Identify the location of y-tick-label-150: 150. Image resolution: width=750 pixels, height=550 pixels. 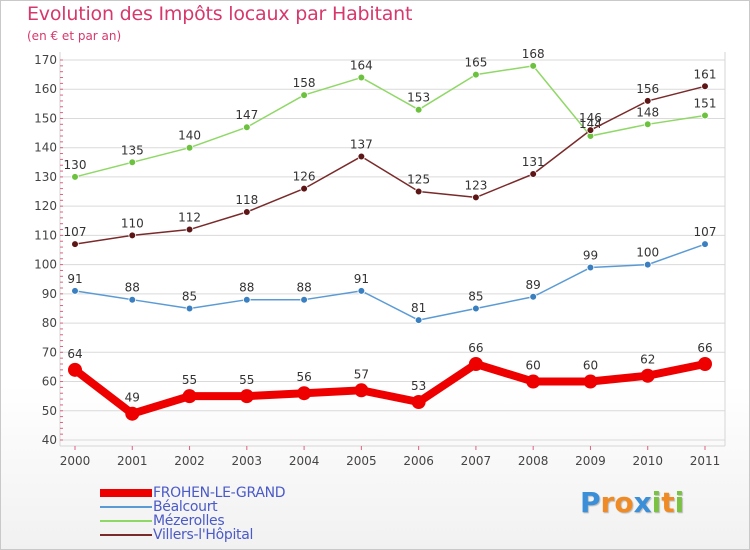
(45, 118).